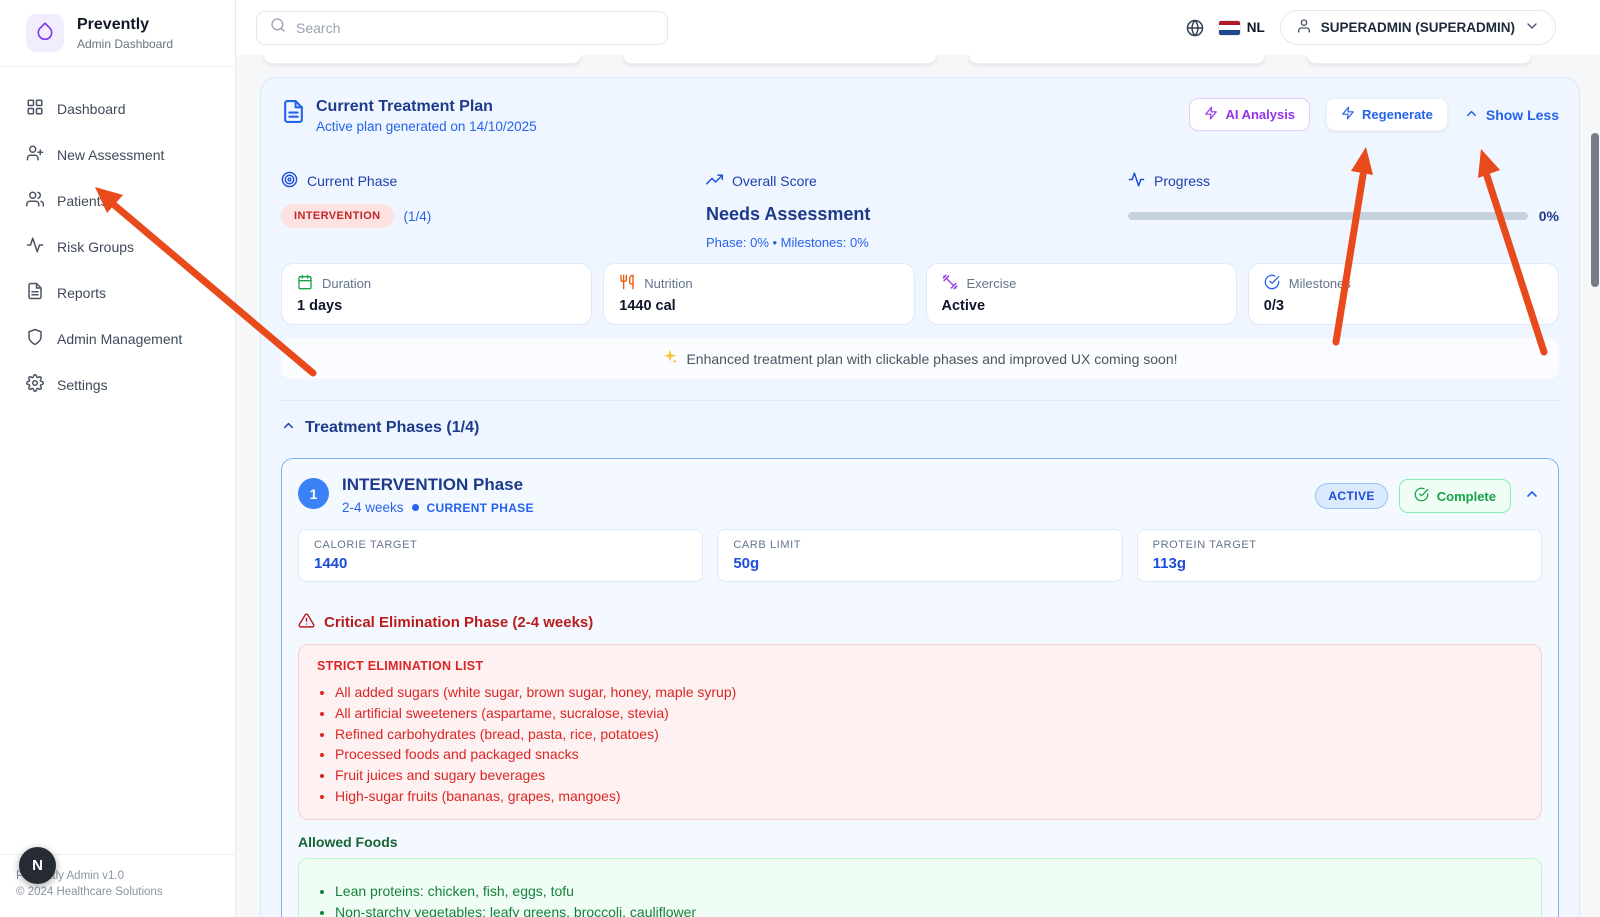 The image size is (1600, 917). Describe the element at coordinates (1250, 114) in the screenshot. I see `ai-analysis-button: AI Analysis` at that location.